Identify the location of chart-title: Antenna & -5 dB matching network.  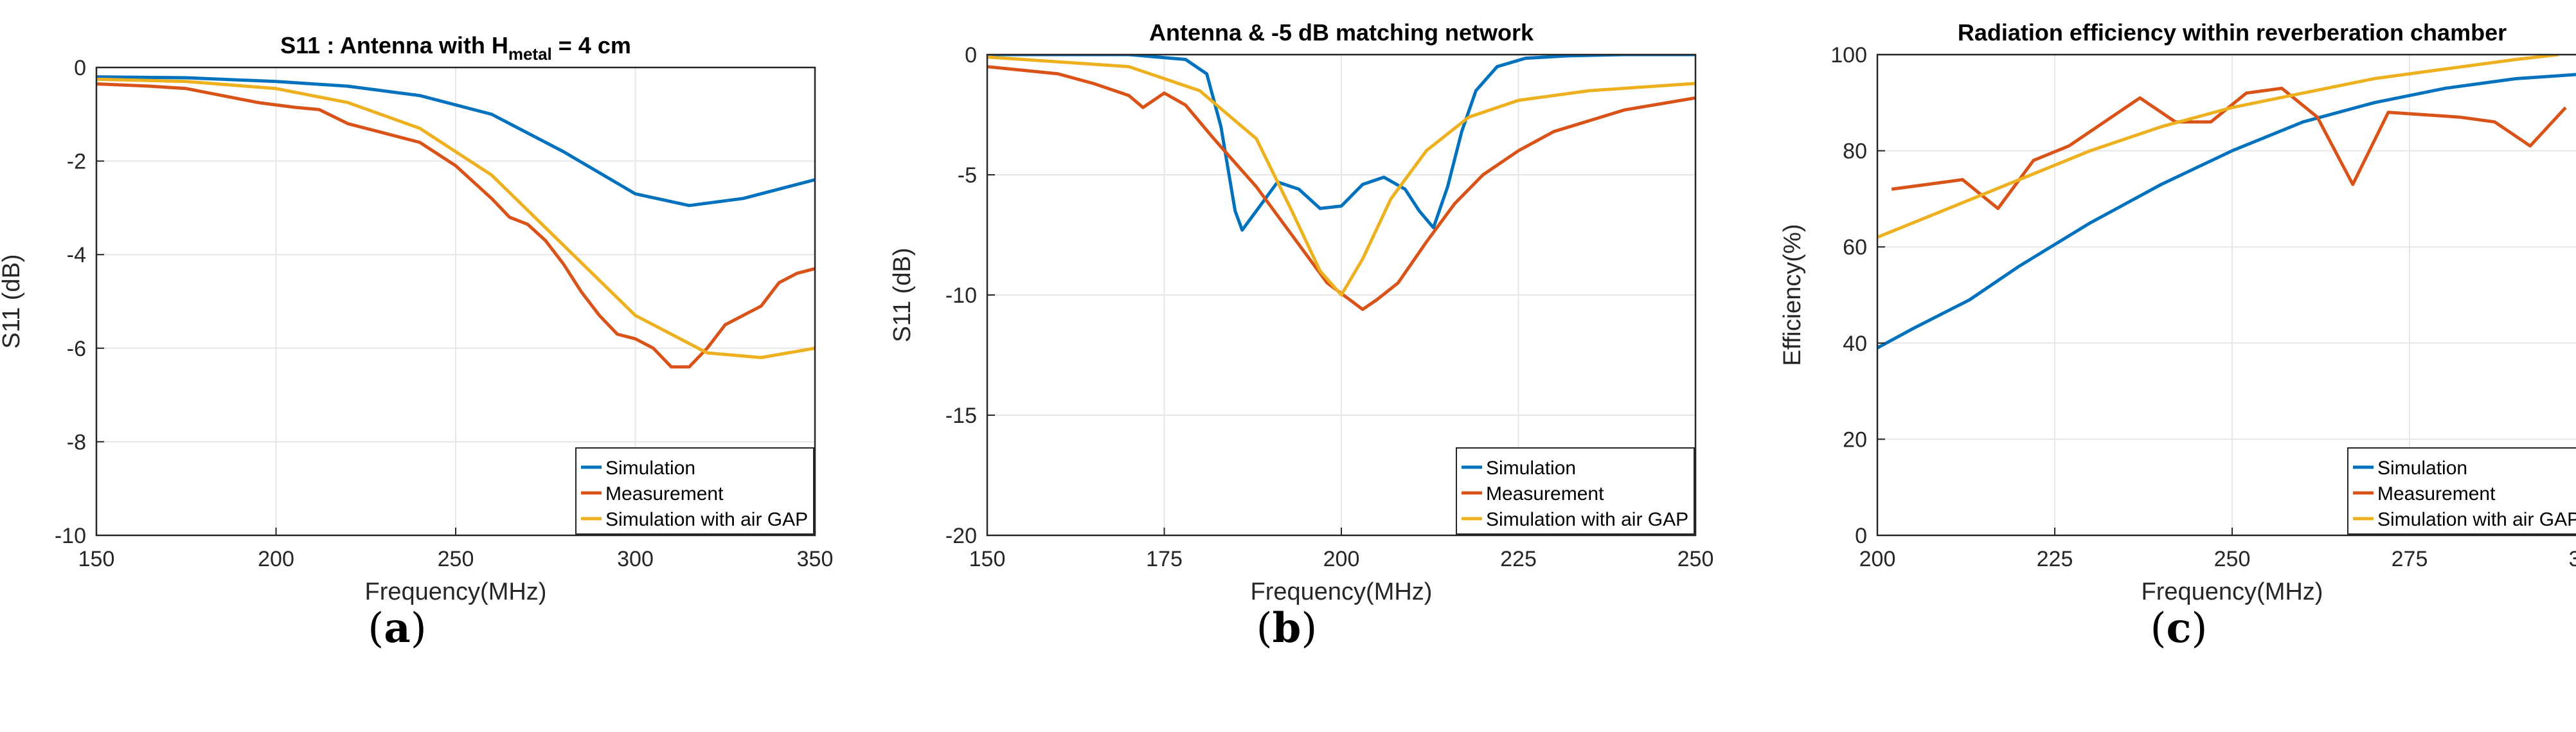
(1341, 32).